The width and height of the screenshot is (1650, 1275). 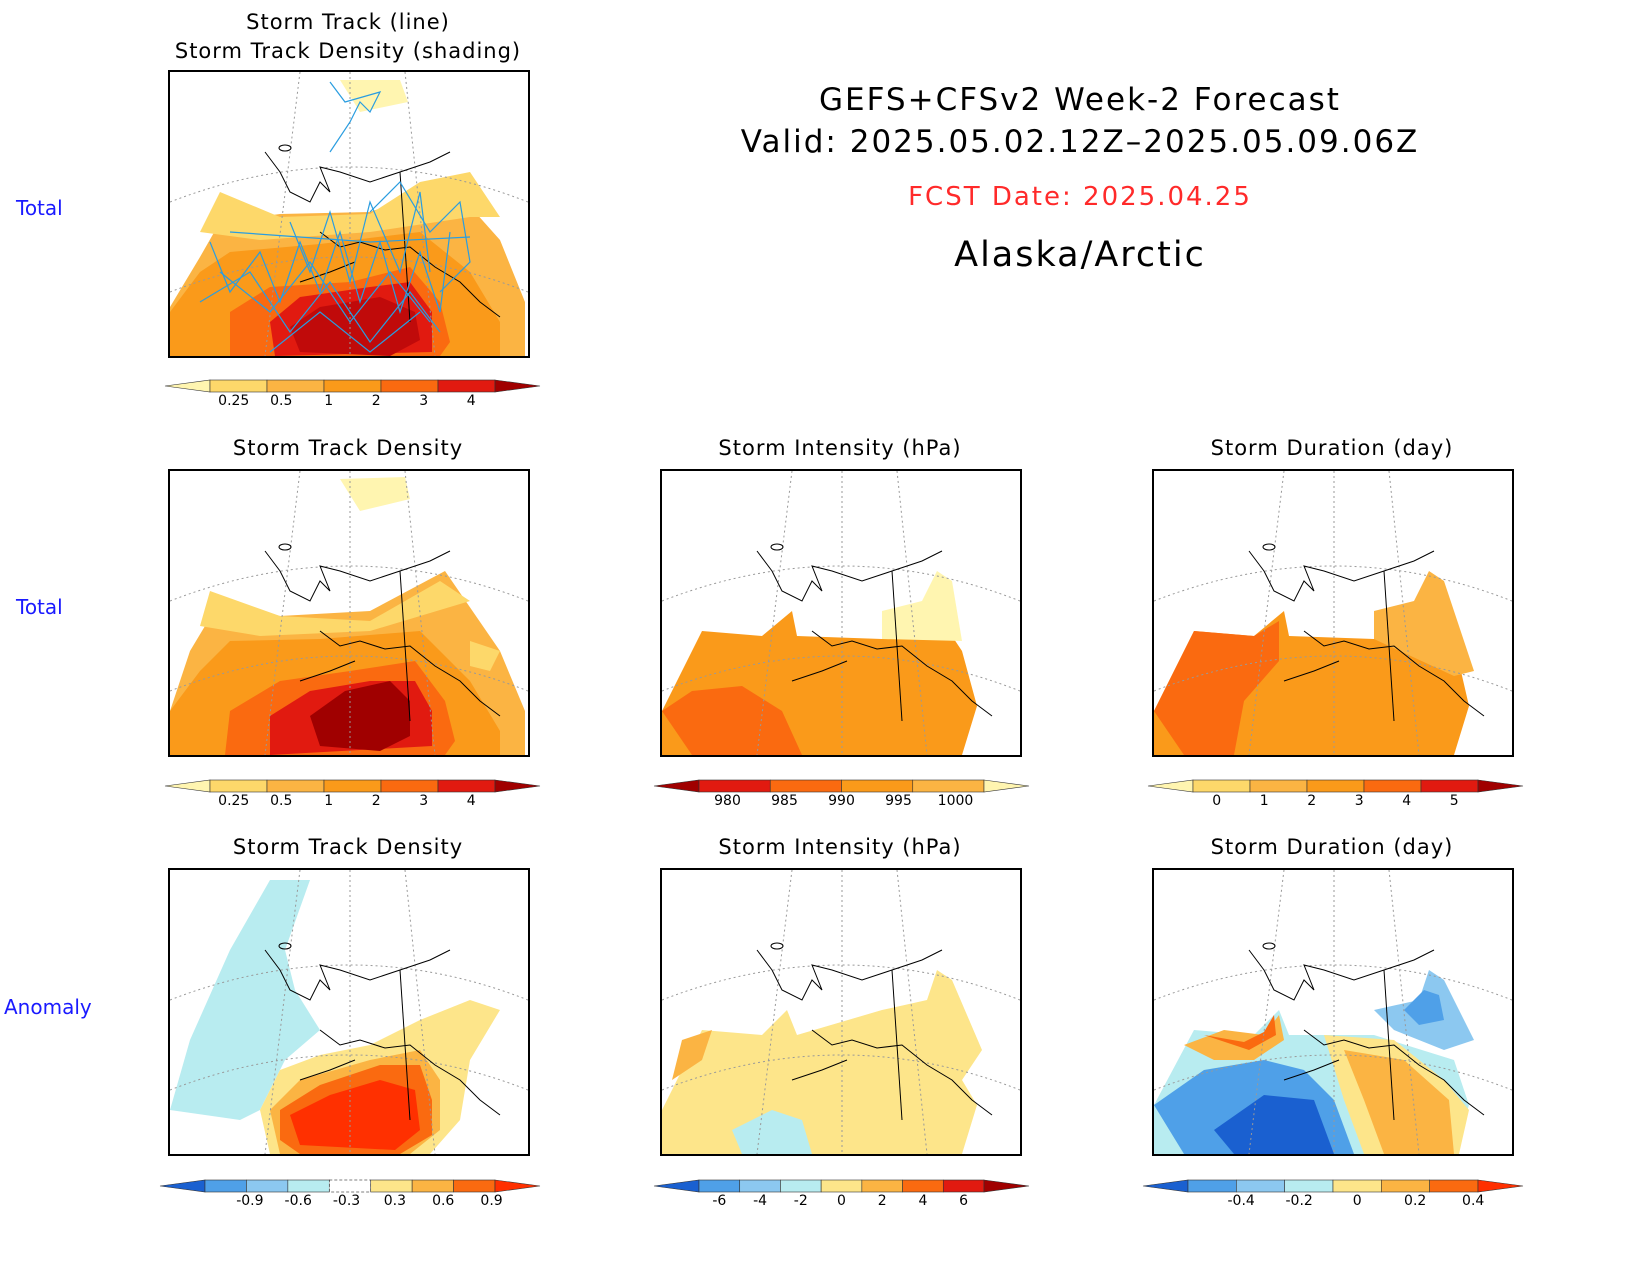 I want to click on intensity-total-title: Storm Intensity (hPa), so click(x=840, y=448).